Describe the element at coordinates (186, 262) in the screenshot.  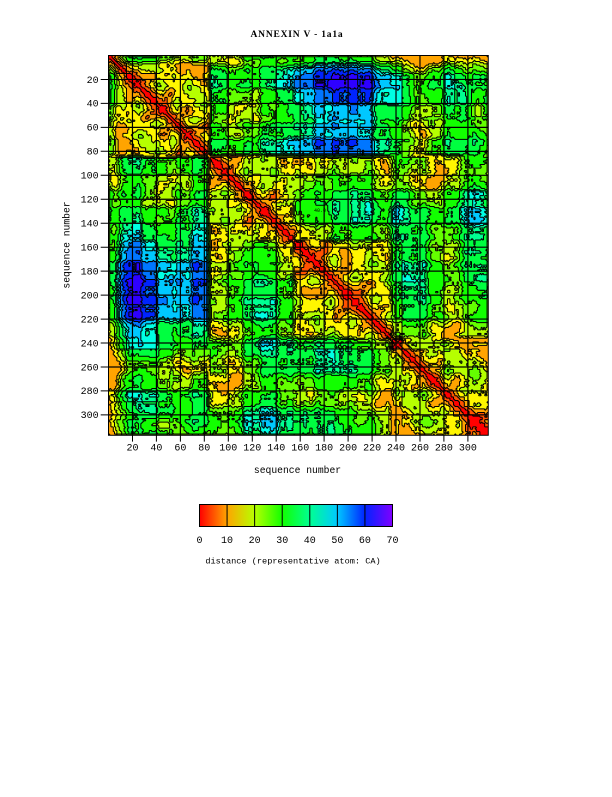
I see `svg-text: 45.0` at that location.